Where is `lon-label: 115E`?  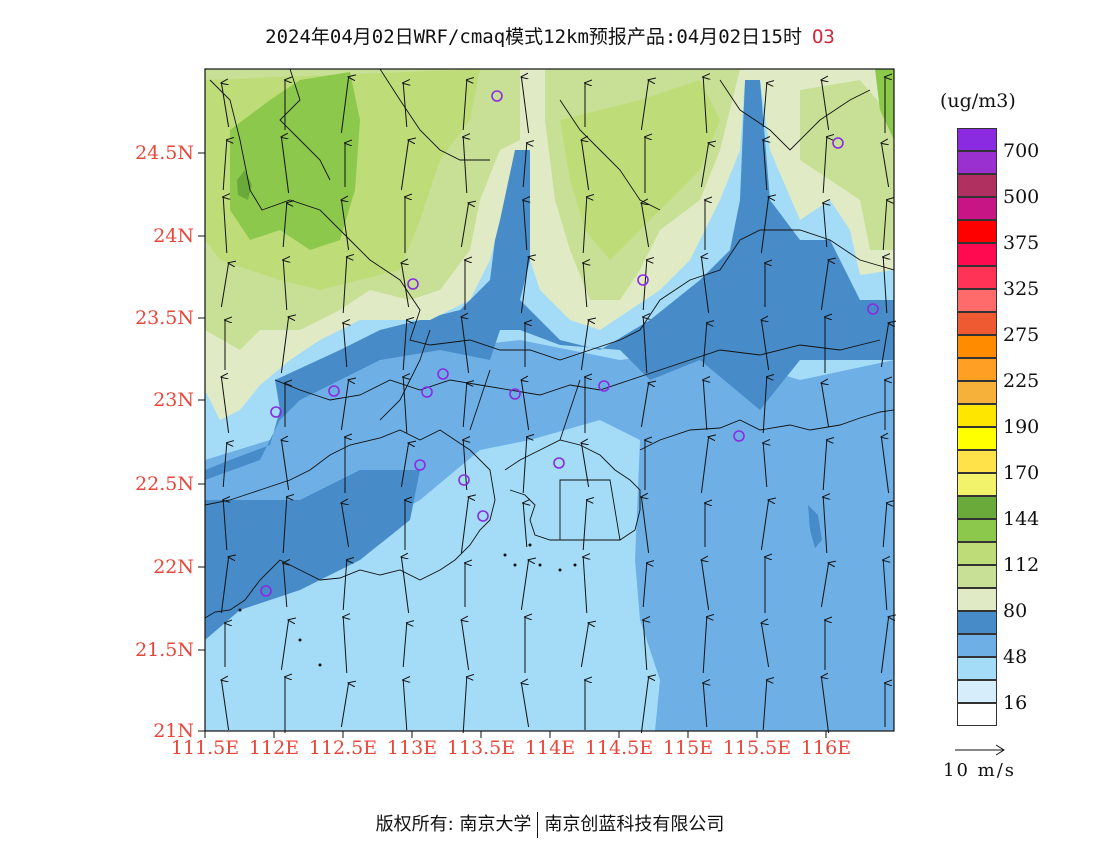
lon-label: 115E is located at coordinates (688, 748).